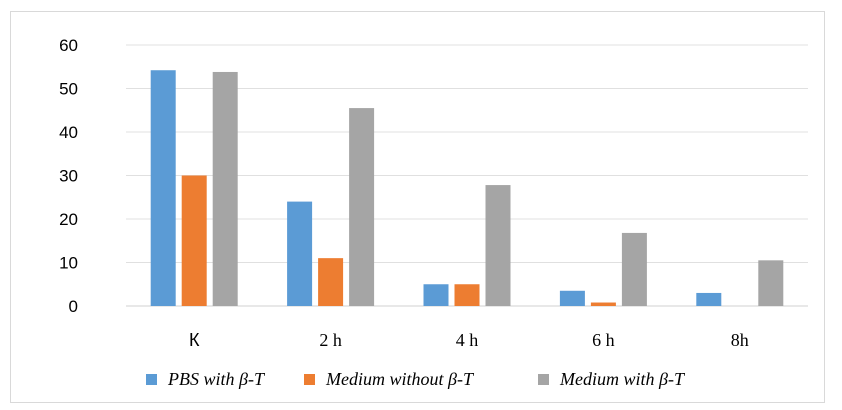 This screenshot has width=842, height=410. Describe the element at coordinates (216, 379) in the screenshot. I see `legend-label: PBS with β-T` at that location.